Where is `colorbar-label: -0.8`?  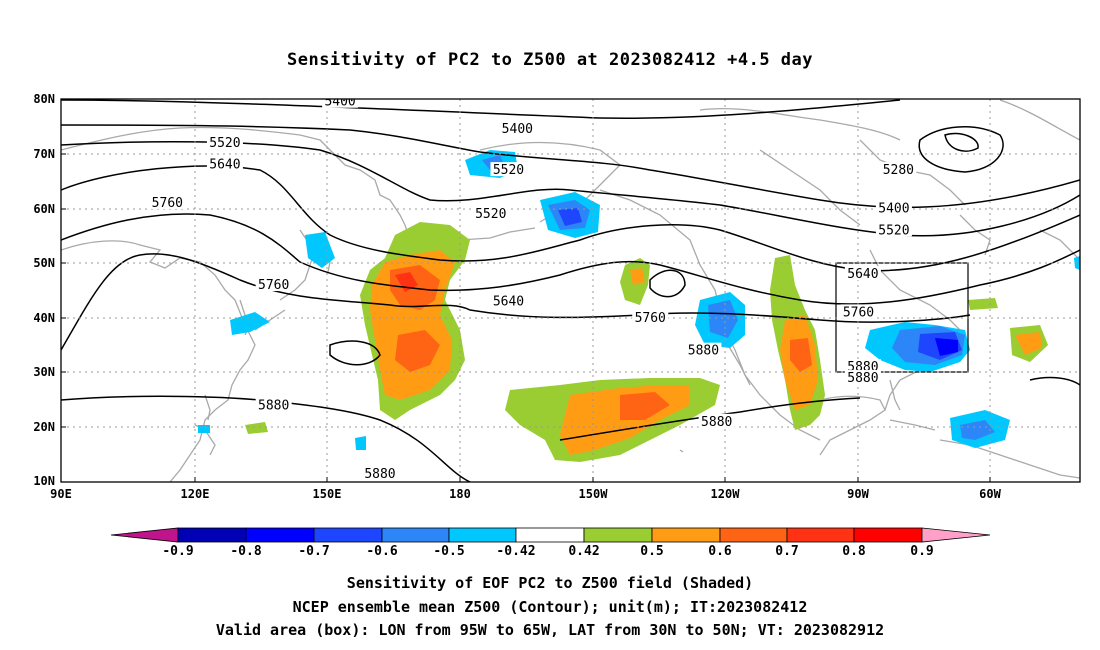 colorbar-label: -0.8 is located at coordinates (246, 551).